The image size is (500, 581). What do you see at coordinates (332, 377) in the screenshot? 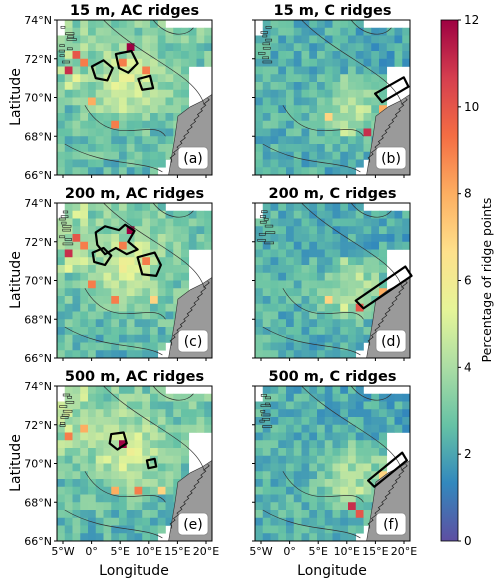
I see `panel-f-title: 500 m, C ridges` at bounding box center [332, 377].